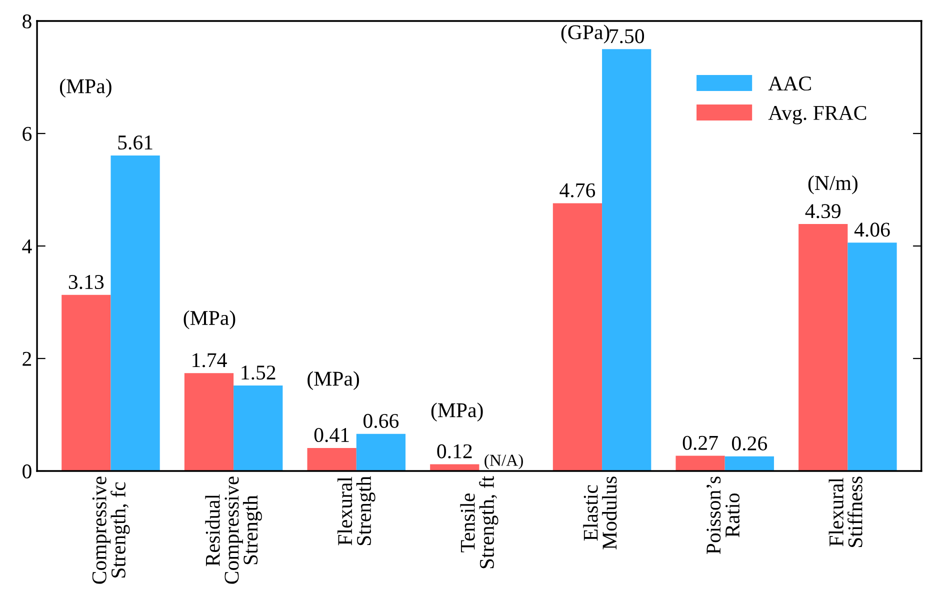 This screenshot has width=926, height=600. I want to click on y-tick-label: 6, so click(27, 133).